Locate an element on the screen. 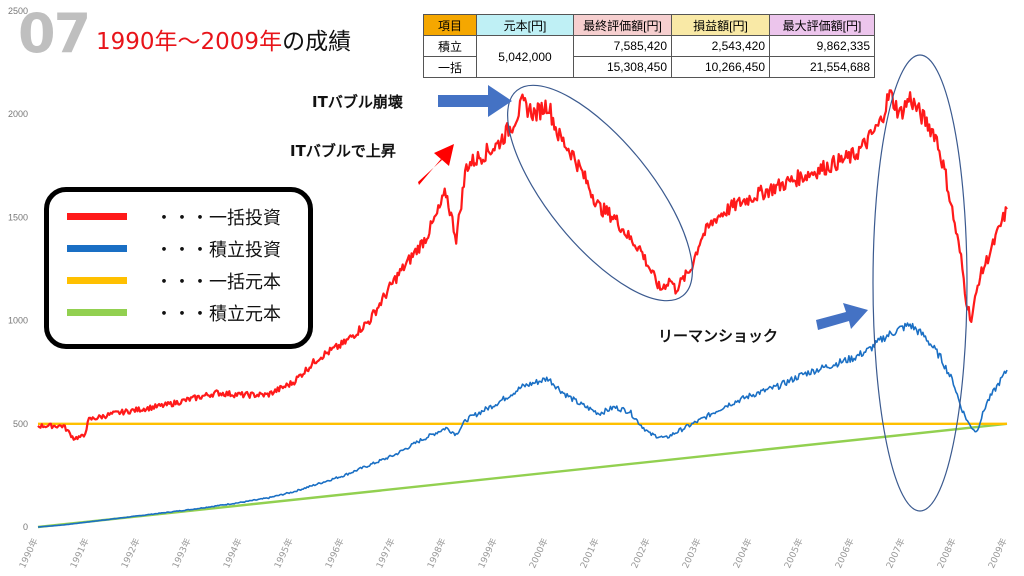  y-tick-label: 1000 is located at coordinates (18, 321).